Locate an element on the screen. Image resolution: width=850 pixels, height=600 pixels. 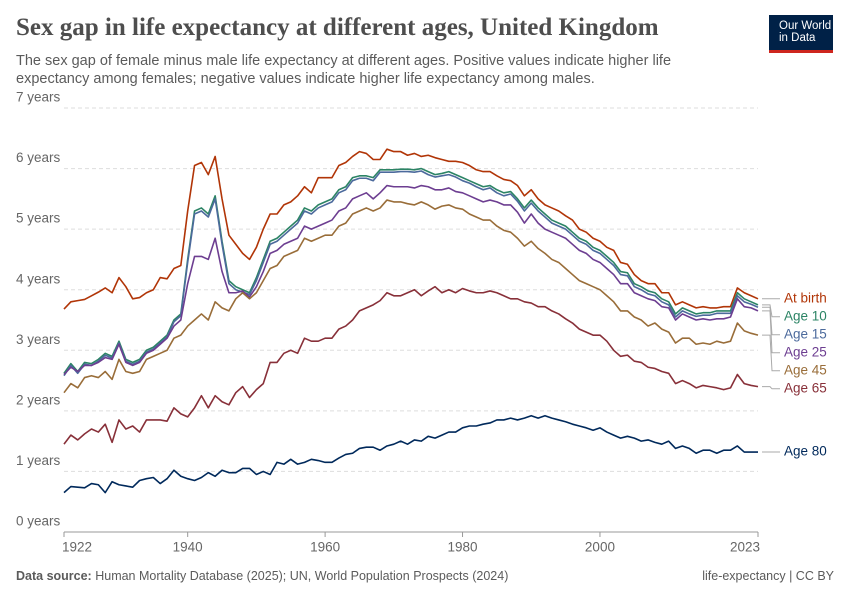
source-label: Data source: is located at coordinates (54, 576).